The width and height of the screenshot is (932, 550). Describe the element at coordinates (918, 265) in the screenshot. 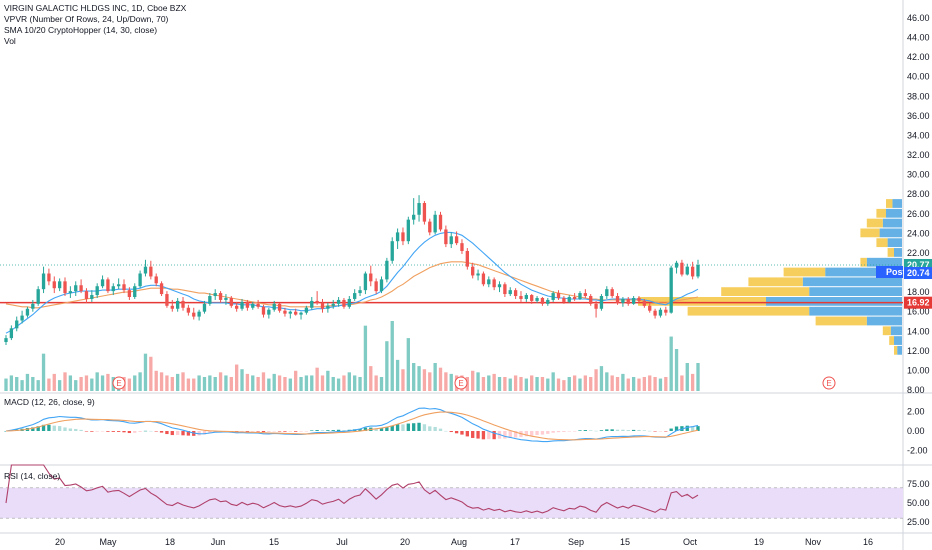

I see `last-price-tag: 20.77` at that location.